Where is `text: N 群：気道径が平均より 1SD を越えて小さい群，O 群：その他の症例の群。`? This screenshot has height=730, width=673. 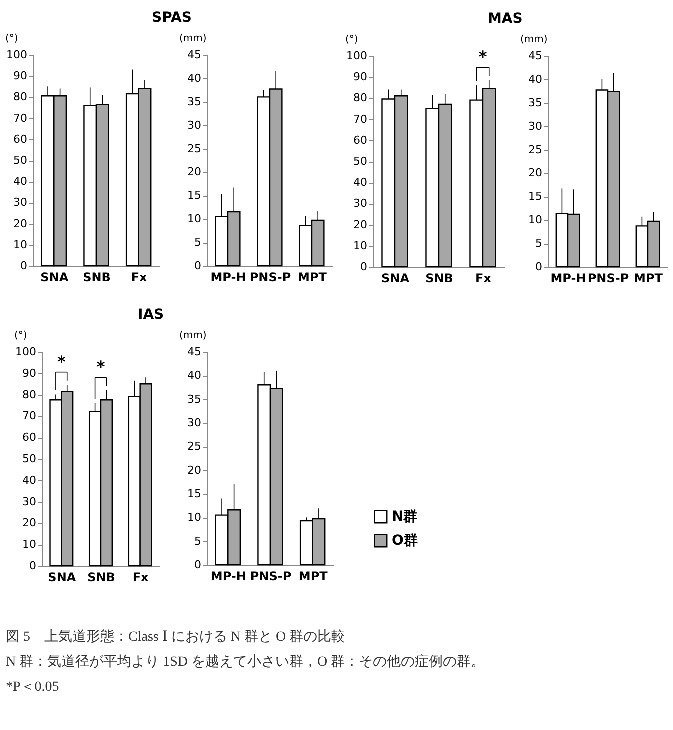
text: N 群：気道径が平均より 1SD を越えて小さい群，O 群：その他の症例の群。 is located at coordinates (246, 662).